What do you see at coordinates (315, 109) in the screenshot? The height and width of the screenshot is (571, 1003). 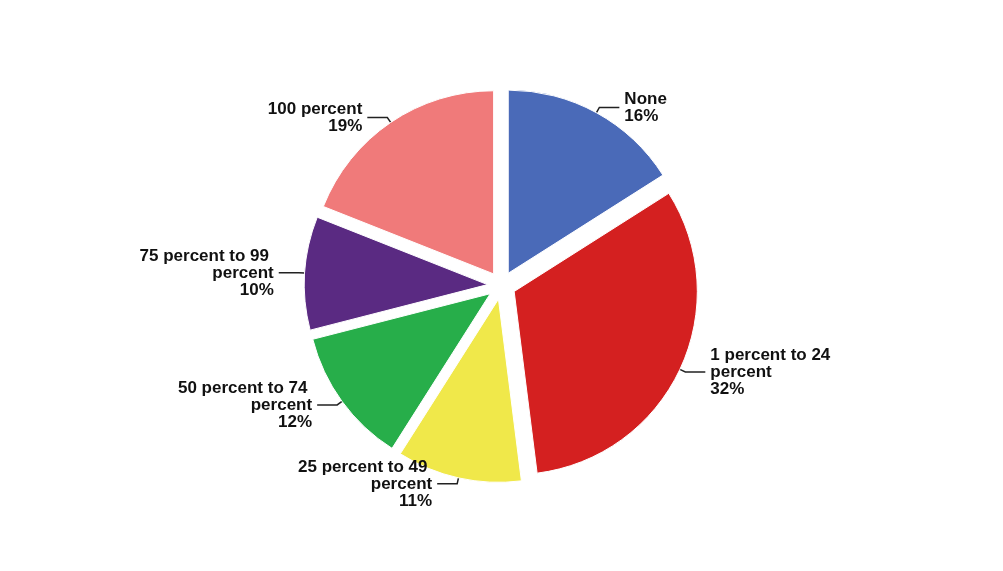 I see `slice-label: 100 percent` at bounding box center [315, 109].